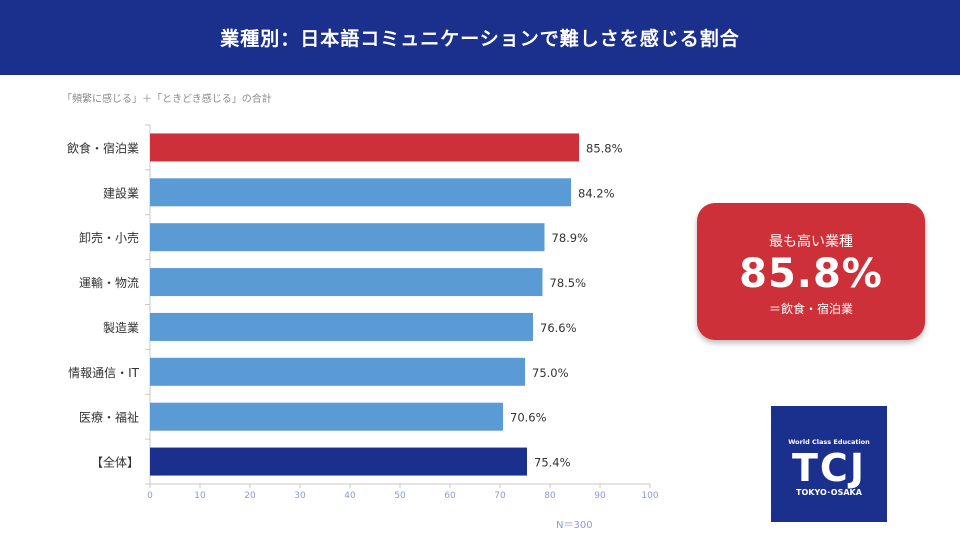 The image size is (960, 540). I want to click on tcj-logo: World Class Education TCJ TOKYO･OSAKA, so click(829, 464).